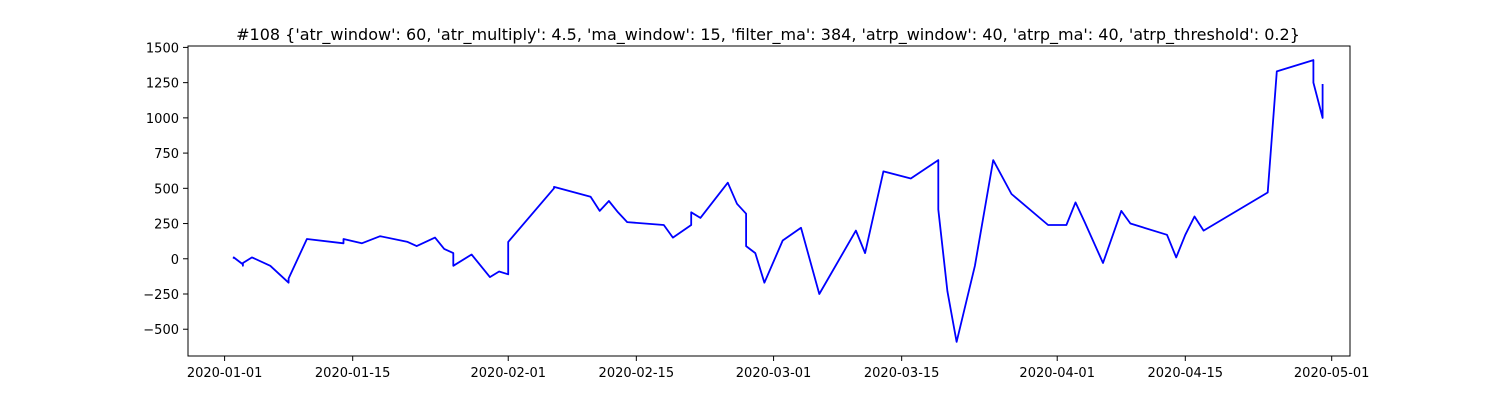 The height and width of the screenshot is (400, 1500). What do you see at coordinates (162, 84) in the screenshot?
I see `y-tick-label: 1250` at bounding box center [162, 84].